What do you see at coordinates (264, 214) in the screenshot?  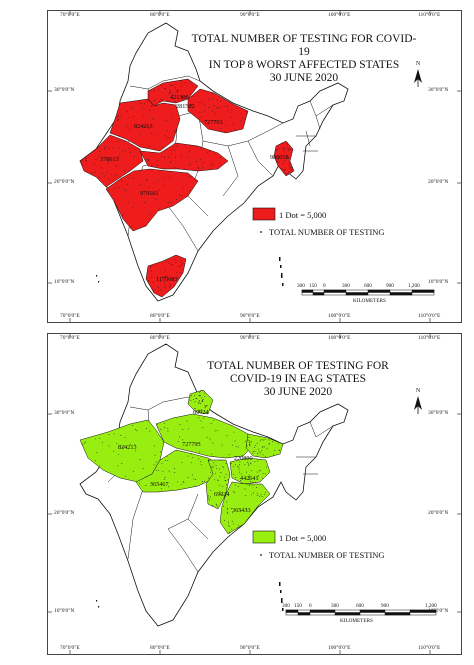 I see `legend-swatch` at bounding box center [264, 214].